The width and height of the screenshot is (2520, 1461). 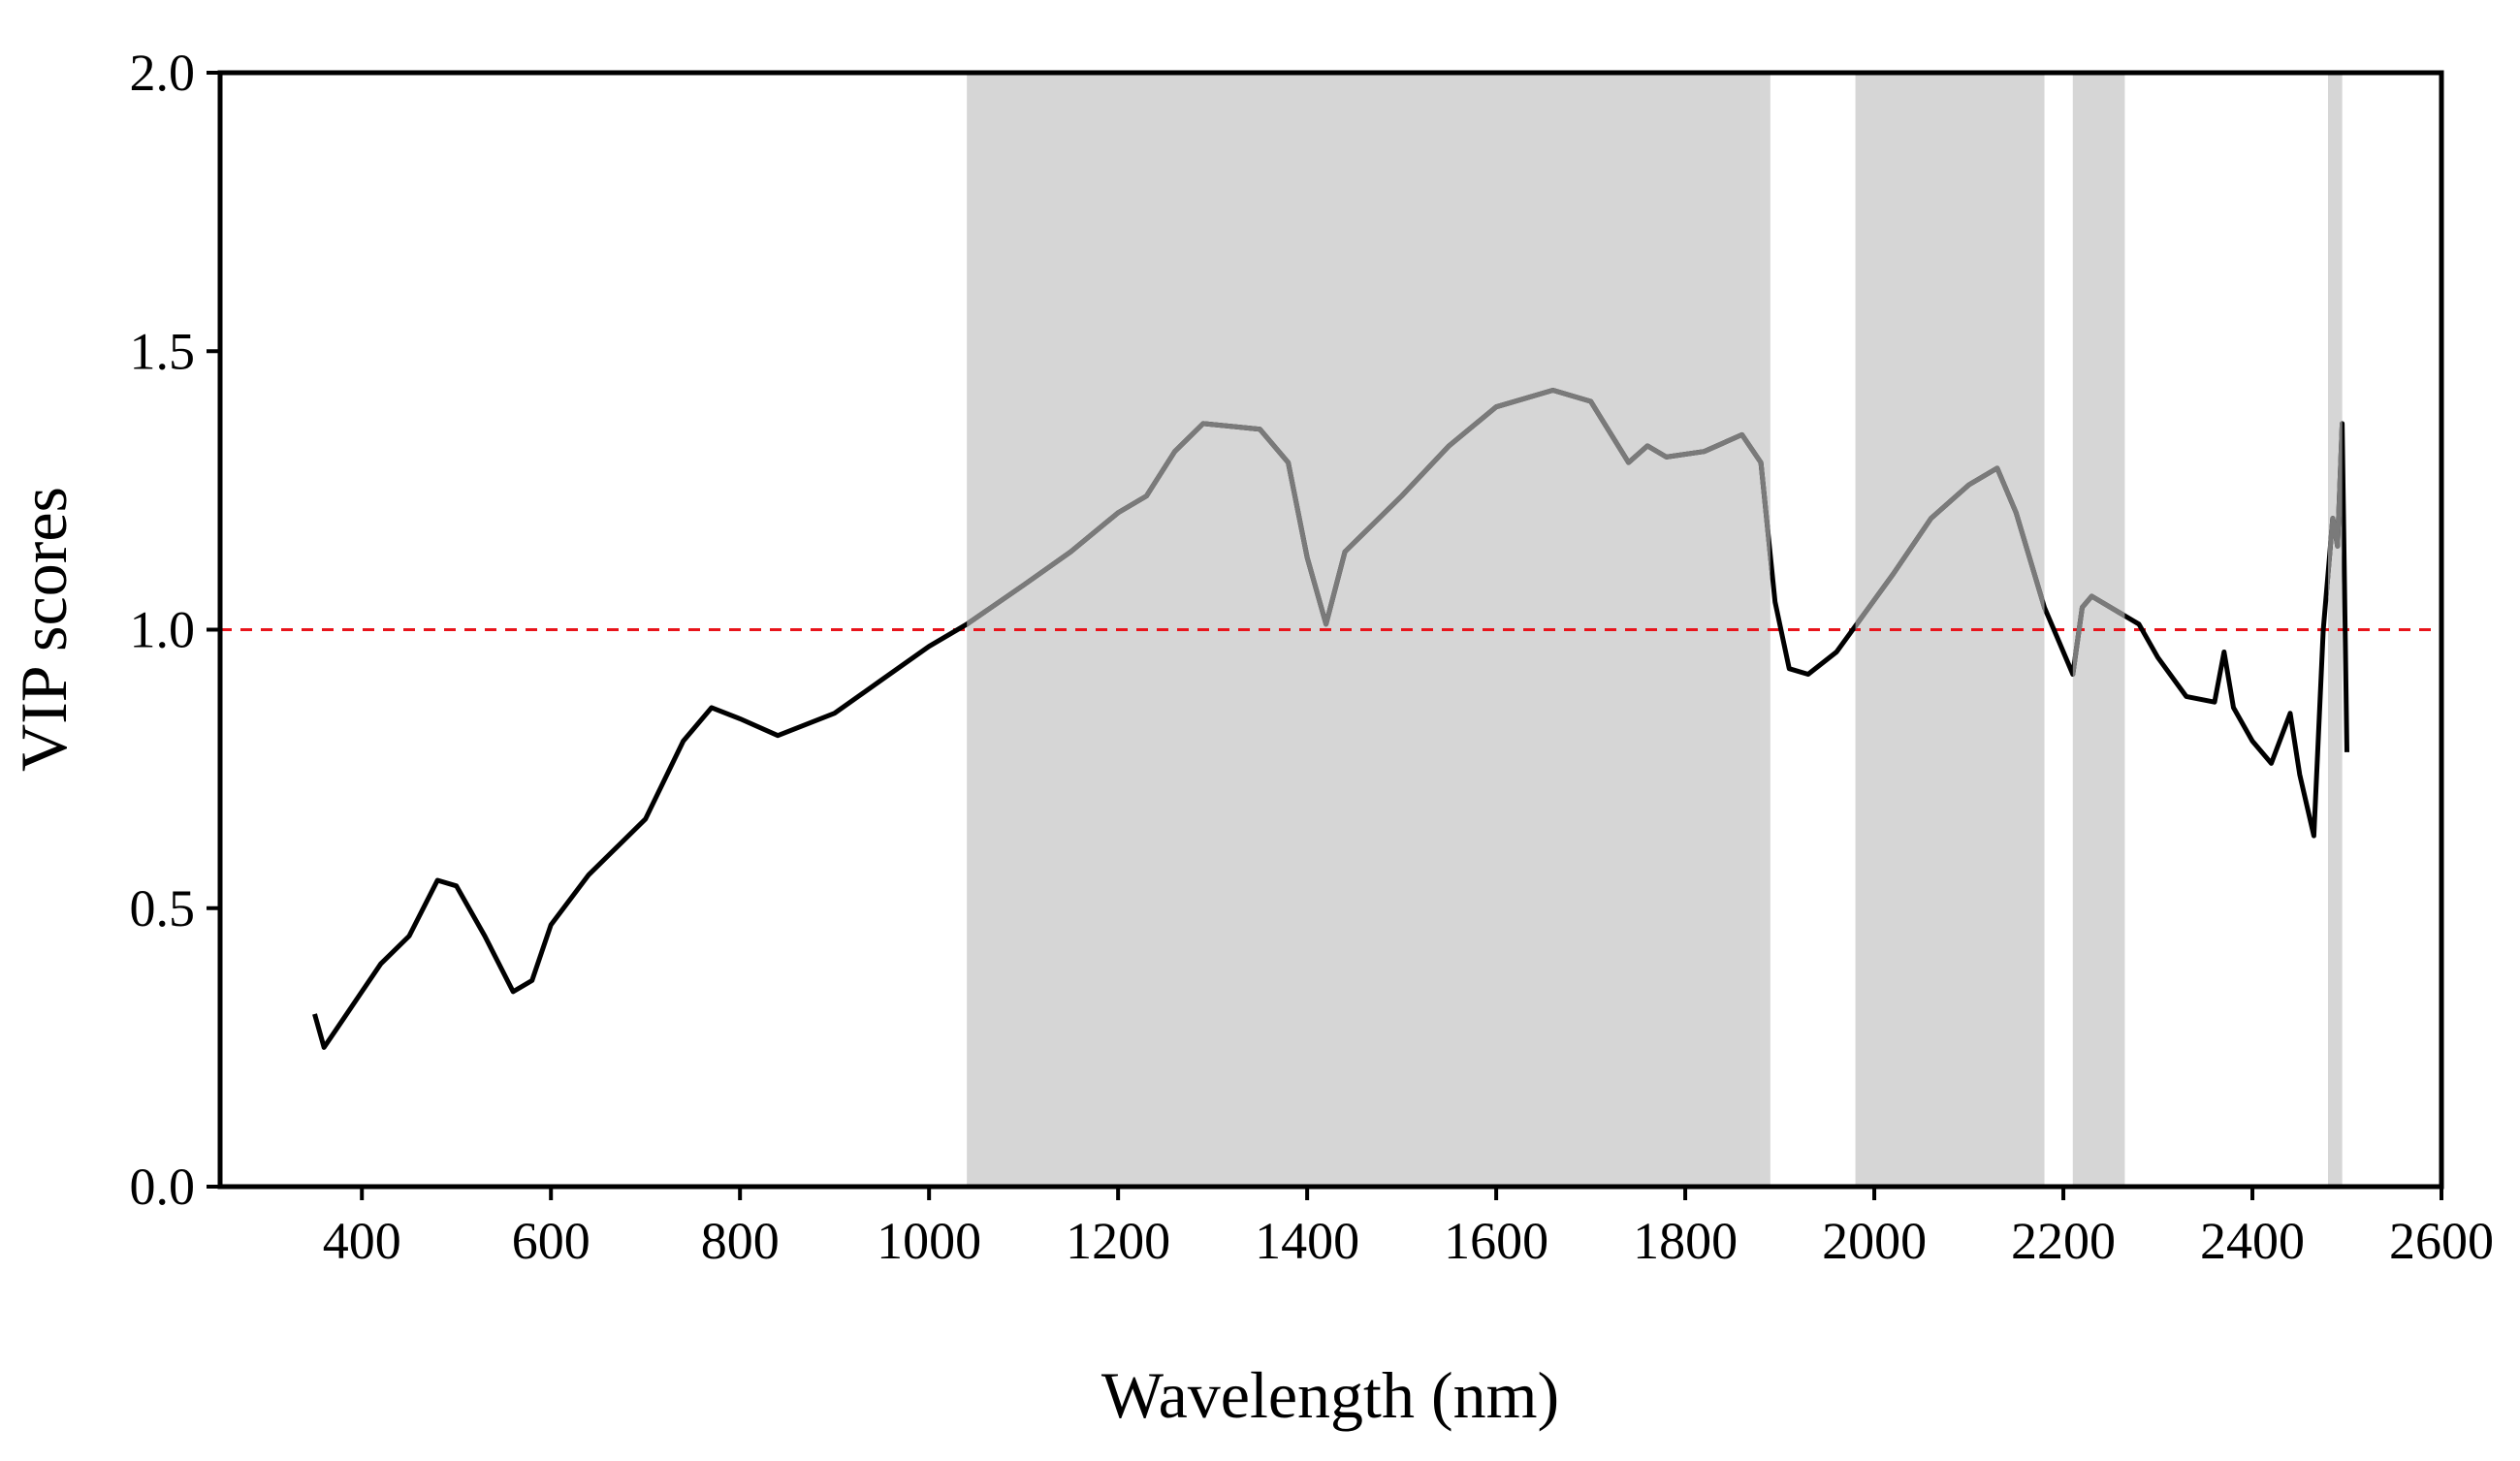 What do you see at coordinates (1118, 1241) in the screenshot?
I see `x-tick-label: 1200` at bounding box center [1118, 1241].